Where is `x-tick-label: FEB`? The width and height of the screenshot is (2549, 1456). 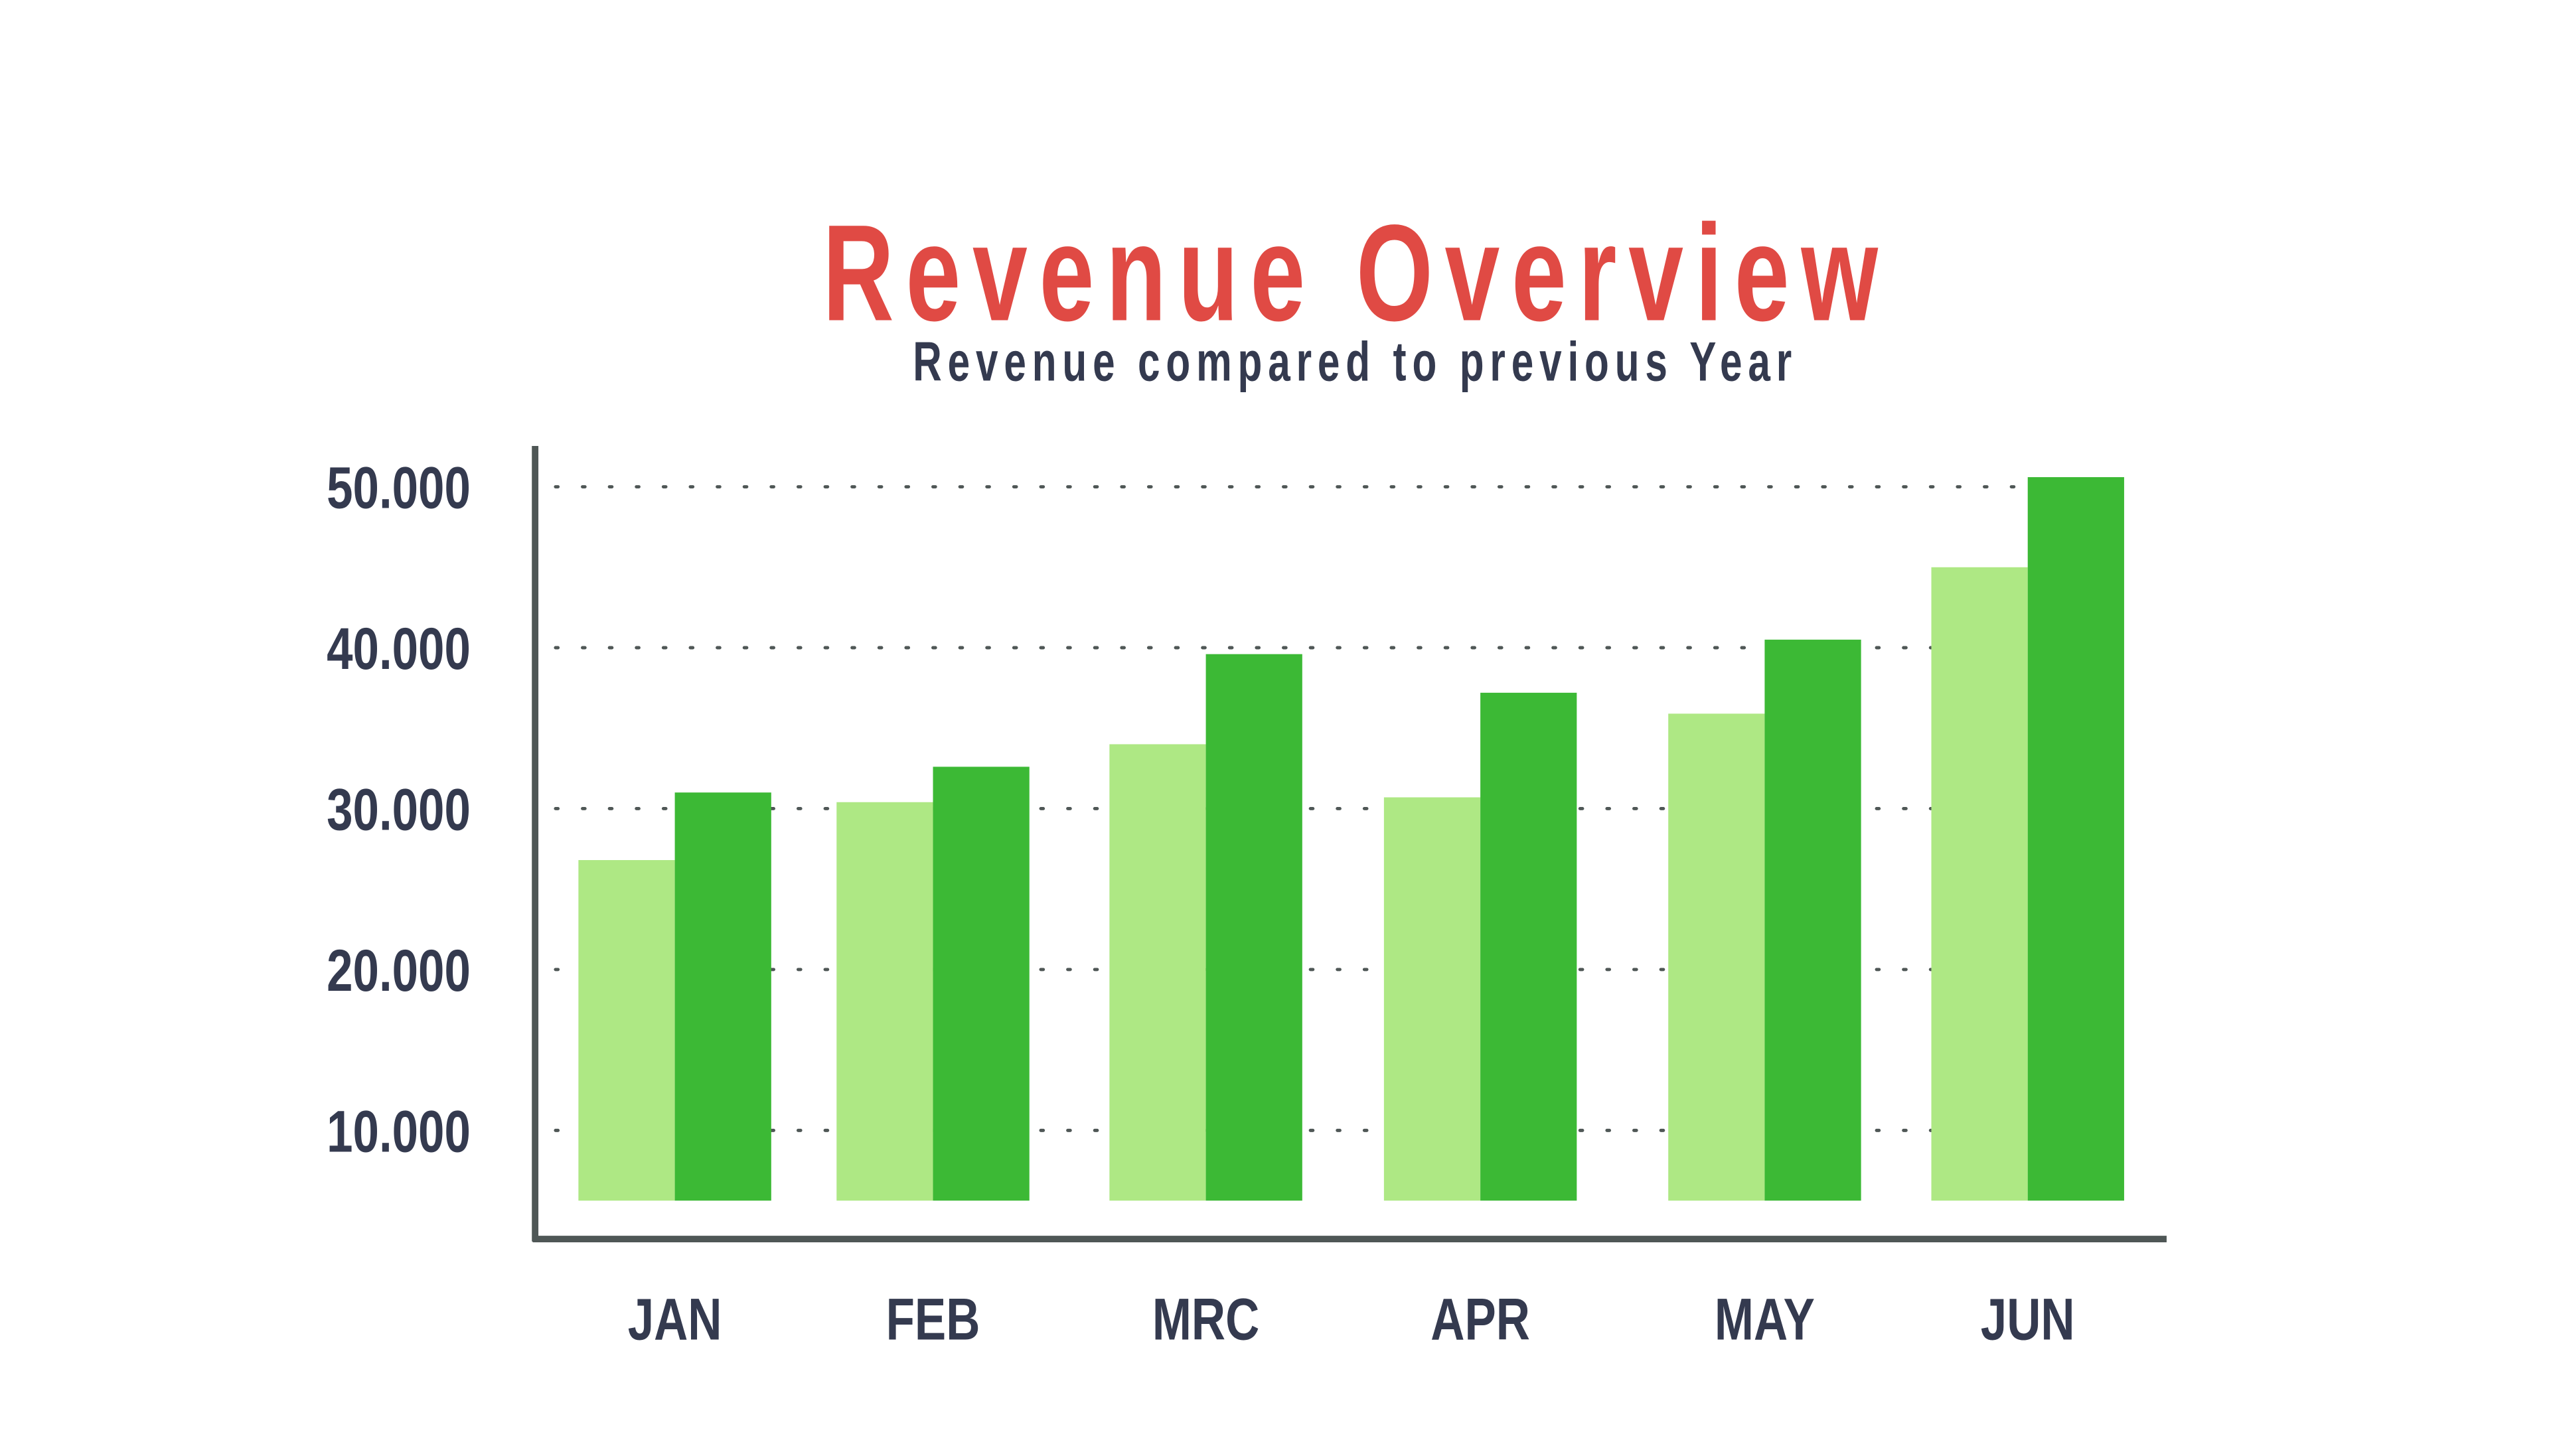
x-tick-label: FEB is located at coordinates (933, 1319).